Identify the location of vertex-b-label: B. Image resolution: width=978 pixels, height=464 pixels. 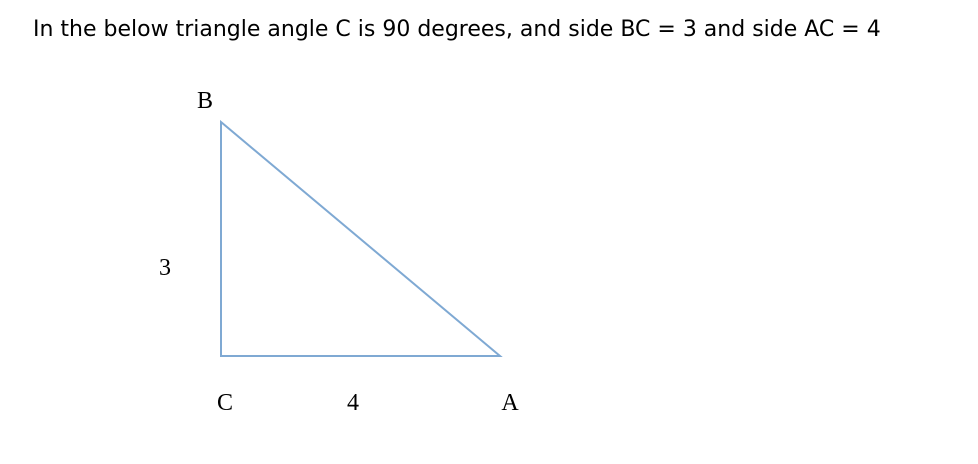
(205, 101).